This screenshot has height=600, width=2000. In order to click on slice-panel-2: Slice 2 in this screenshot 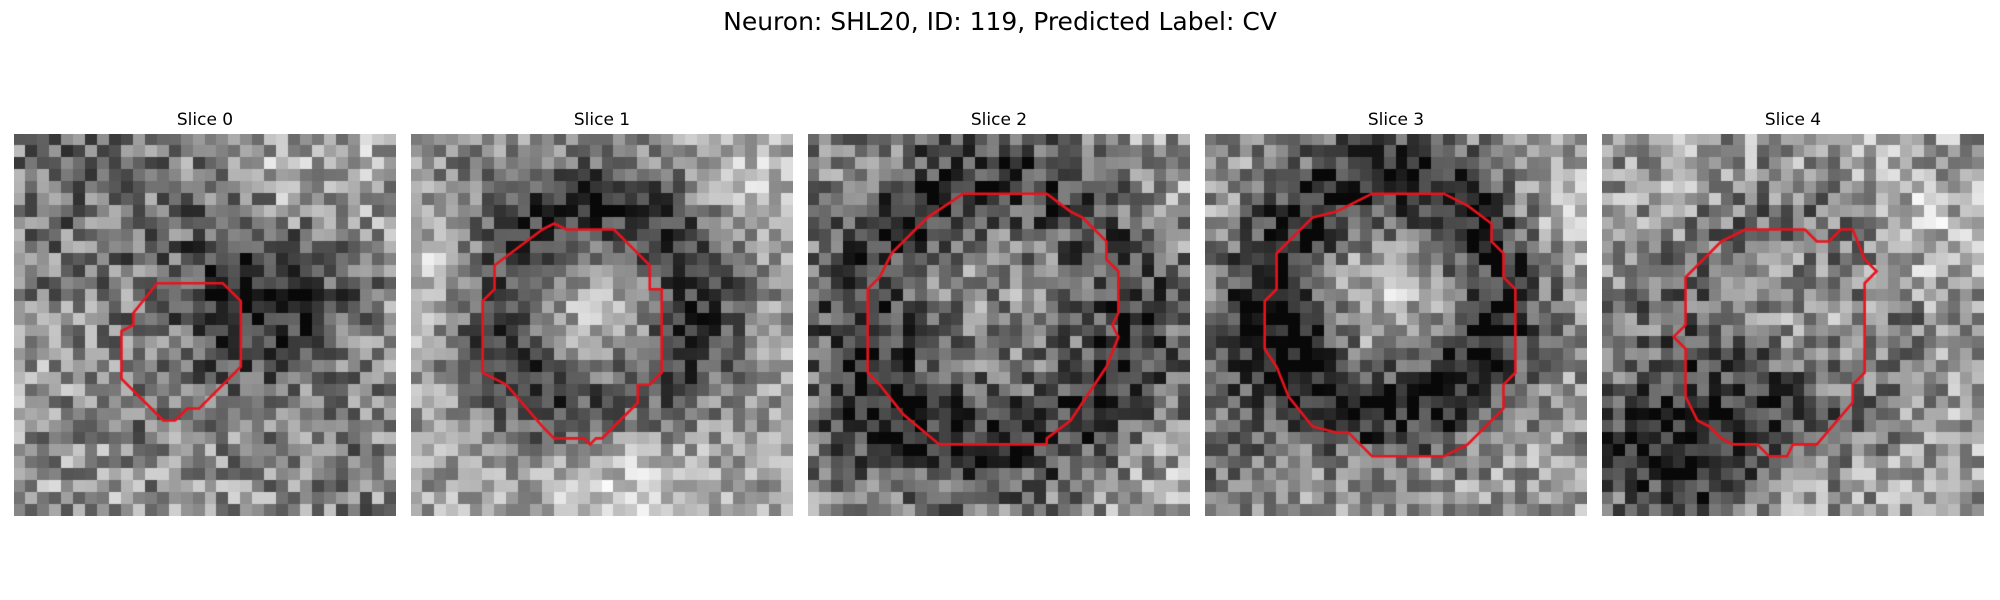, I will do `click(999, 315)`.